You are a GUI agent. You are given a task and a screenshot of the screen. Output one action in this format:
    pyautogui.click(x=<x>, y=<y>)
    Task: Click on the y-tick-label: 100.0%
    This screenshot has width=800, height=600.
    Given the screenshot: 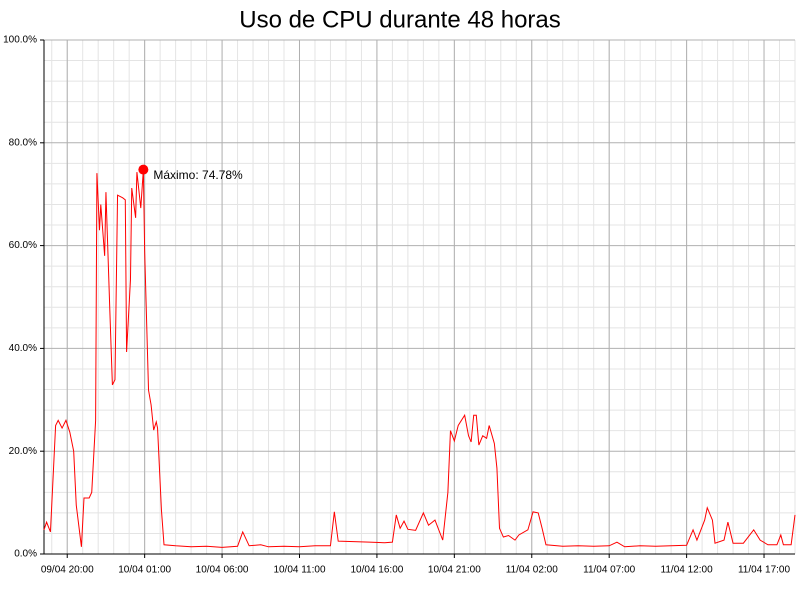 What is the action you would take?
    pyautogui.click(x=20, y=40)
    